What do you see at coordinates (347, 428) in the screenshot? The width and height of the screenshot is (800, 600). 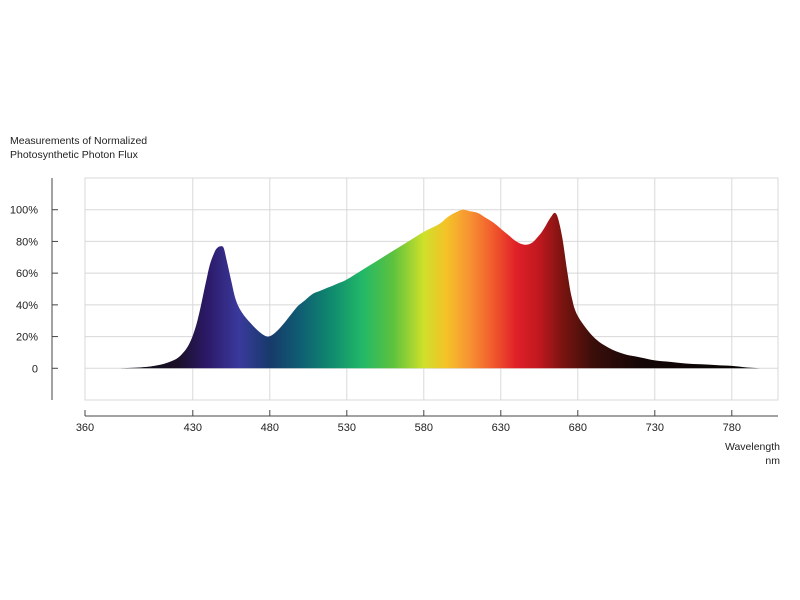 I see `x-tick-label: 530` at bounding box center [347, 428].